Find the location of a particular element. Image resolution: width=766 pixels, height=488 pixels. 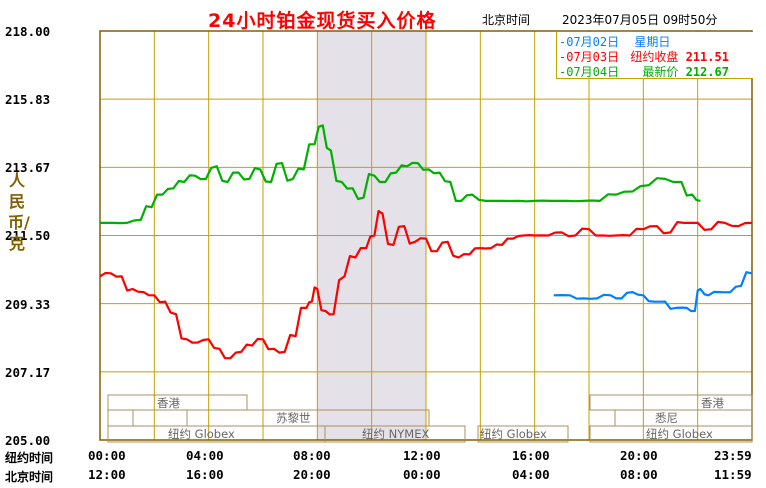

ny-time-row-label: 纽约时间 is located at coordinates (29, 458).